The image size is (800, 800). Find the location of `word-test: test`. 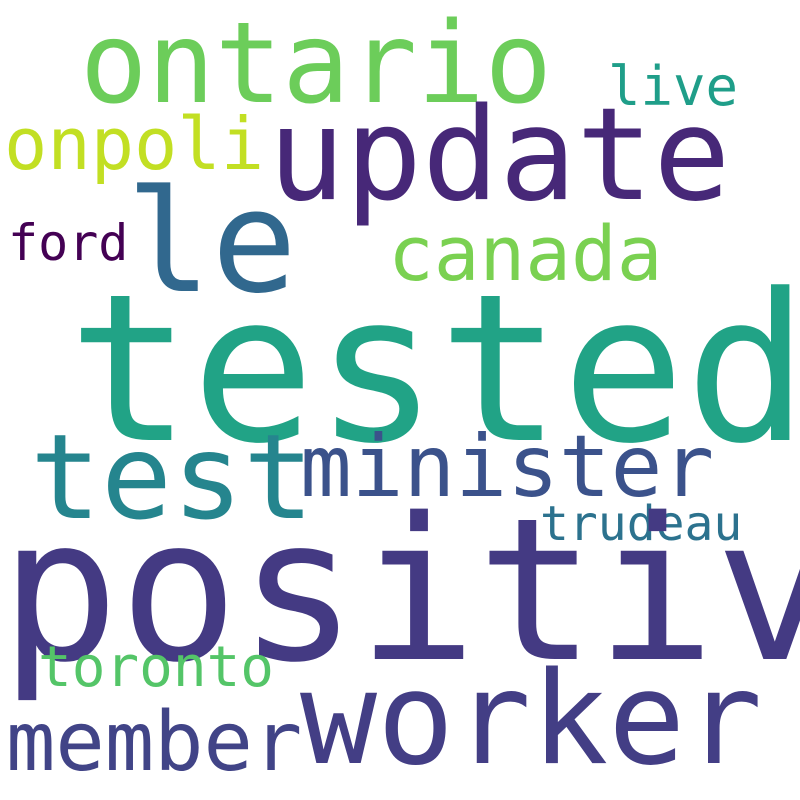

word-test: test is located at coordinates (172, 477).